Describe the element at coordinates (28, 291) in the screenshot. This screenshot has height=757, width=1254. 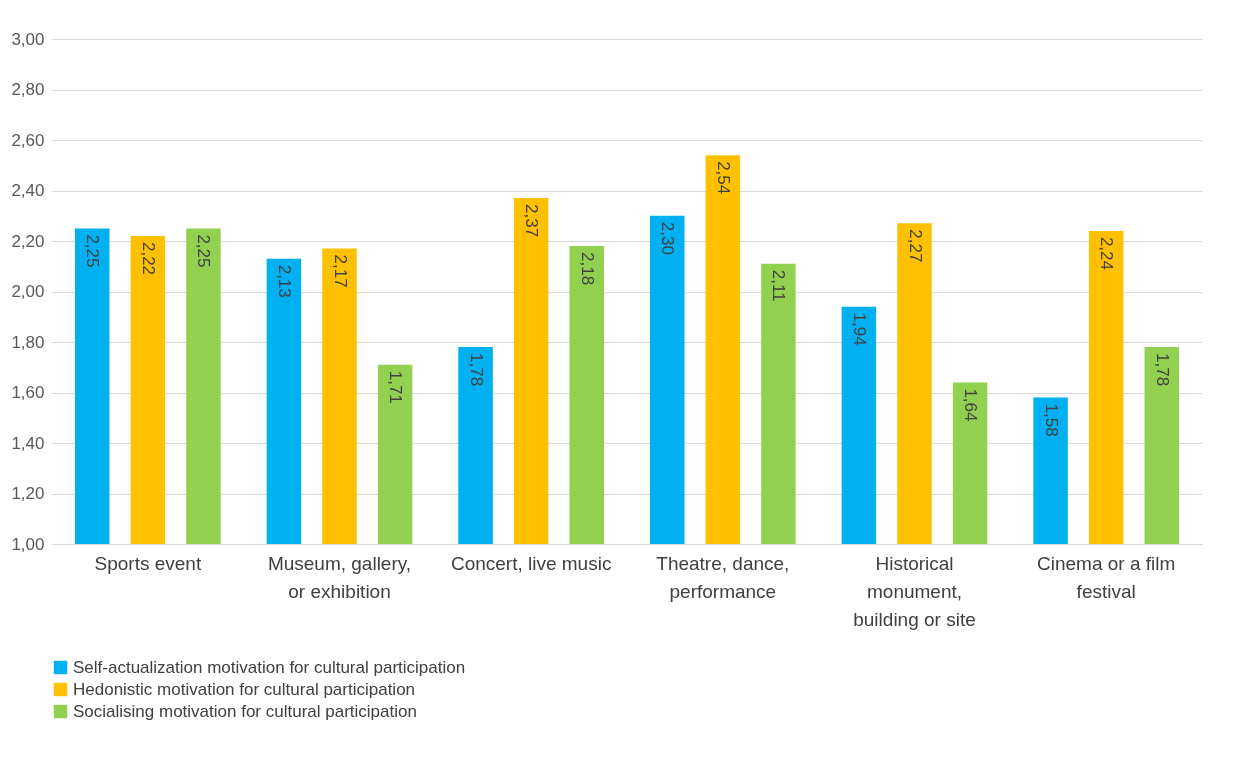
I see `y-tick-label: 2,00` at that location.